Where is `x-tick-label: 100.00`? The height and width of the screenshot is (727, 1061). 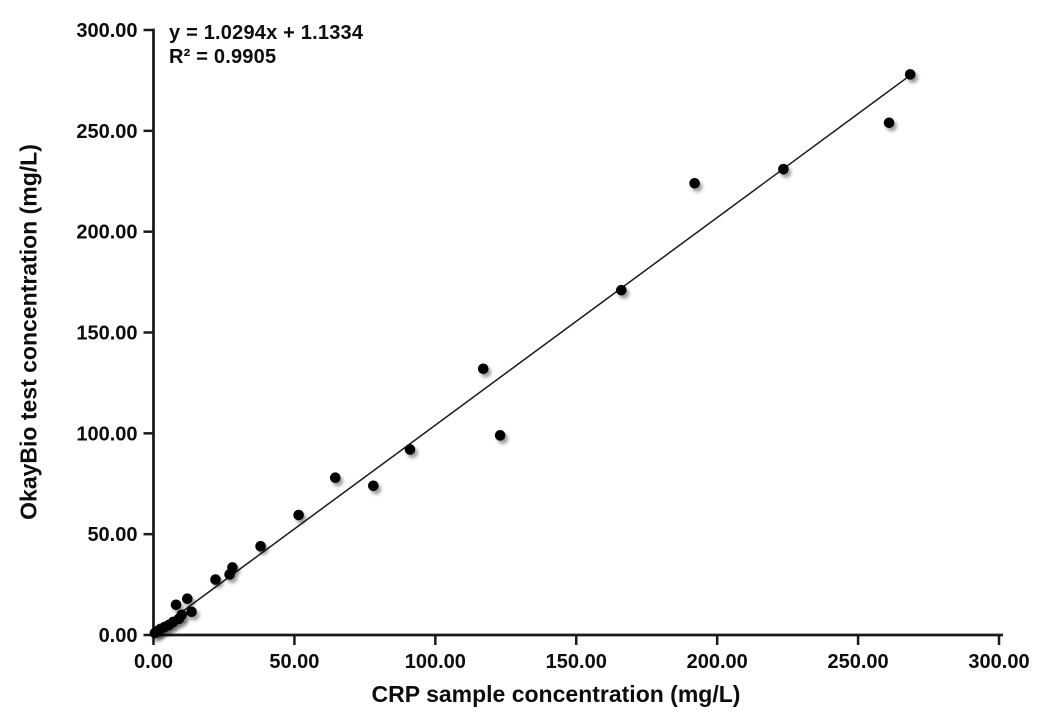 x-tick-label: 100.00 is located at coordinates (435, 662).